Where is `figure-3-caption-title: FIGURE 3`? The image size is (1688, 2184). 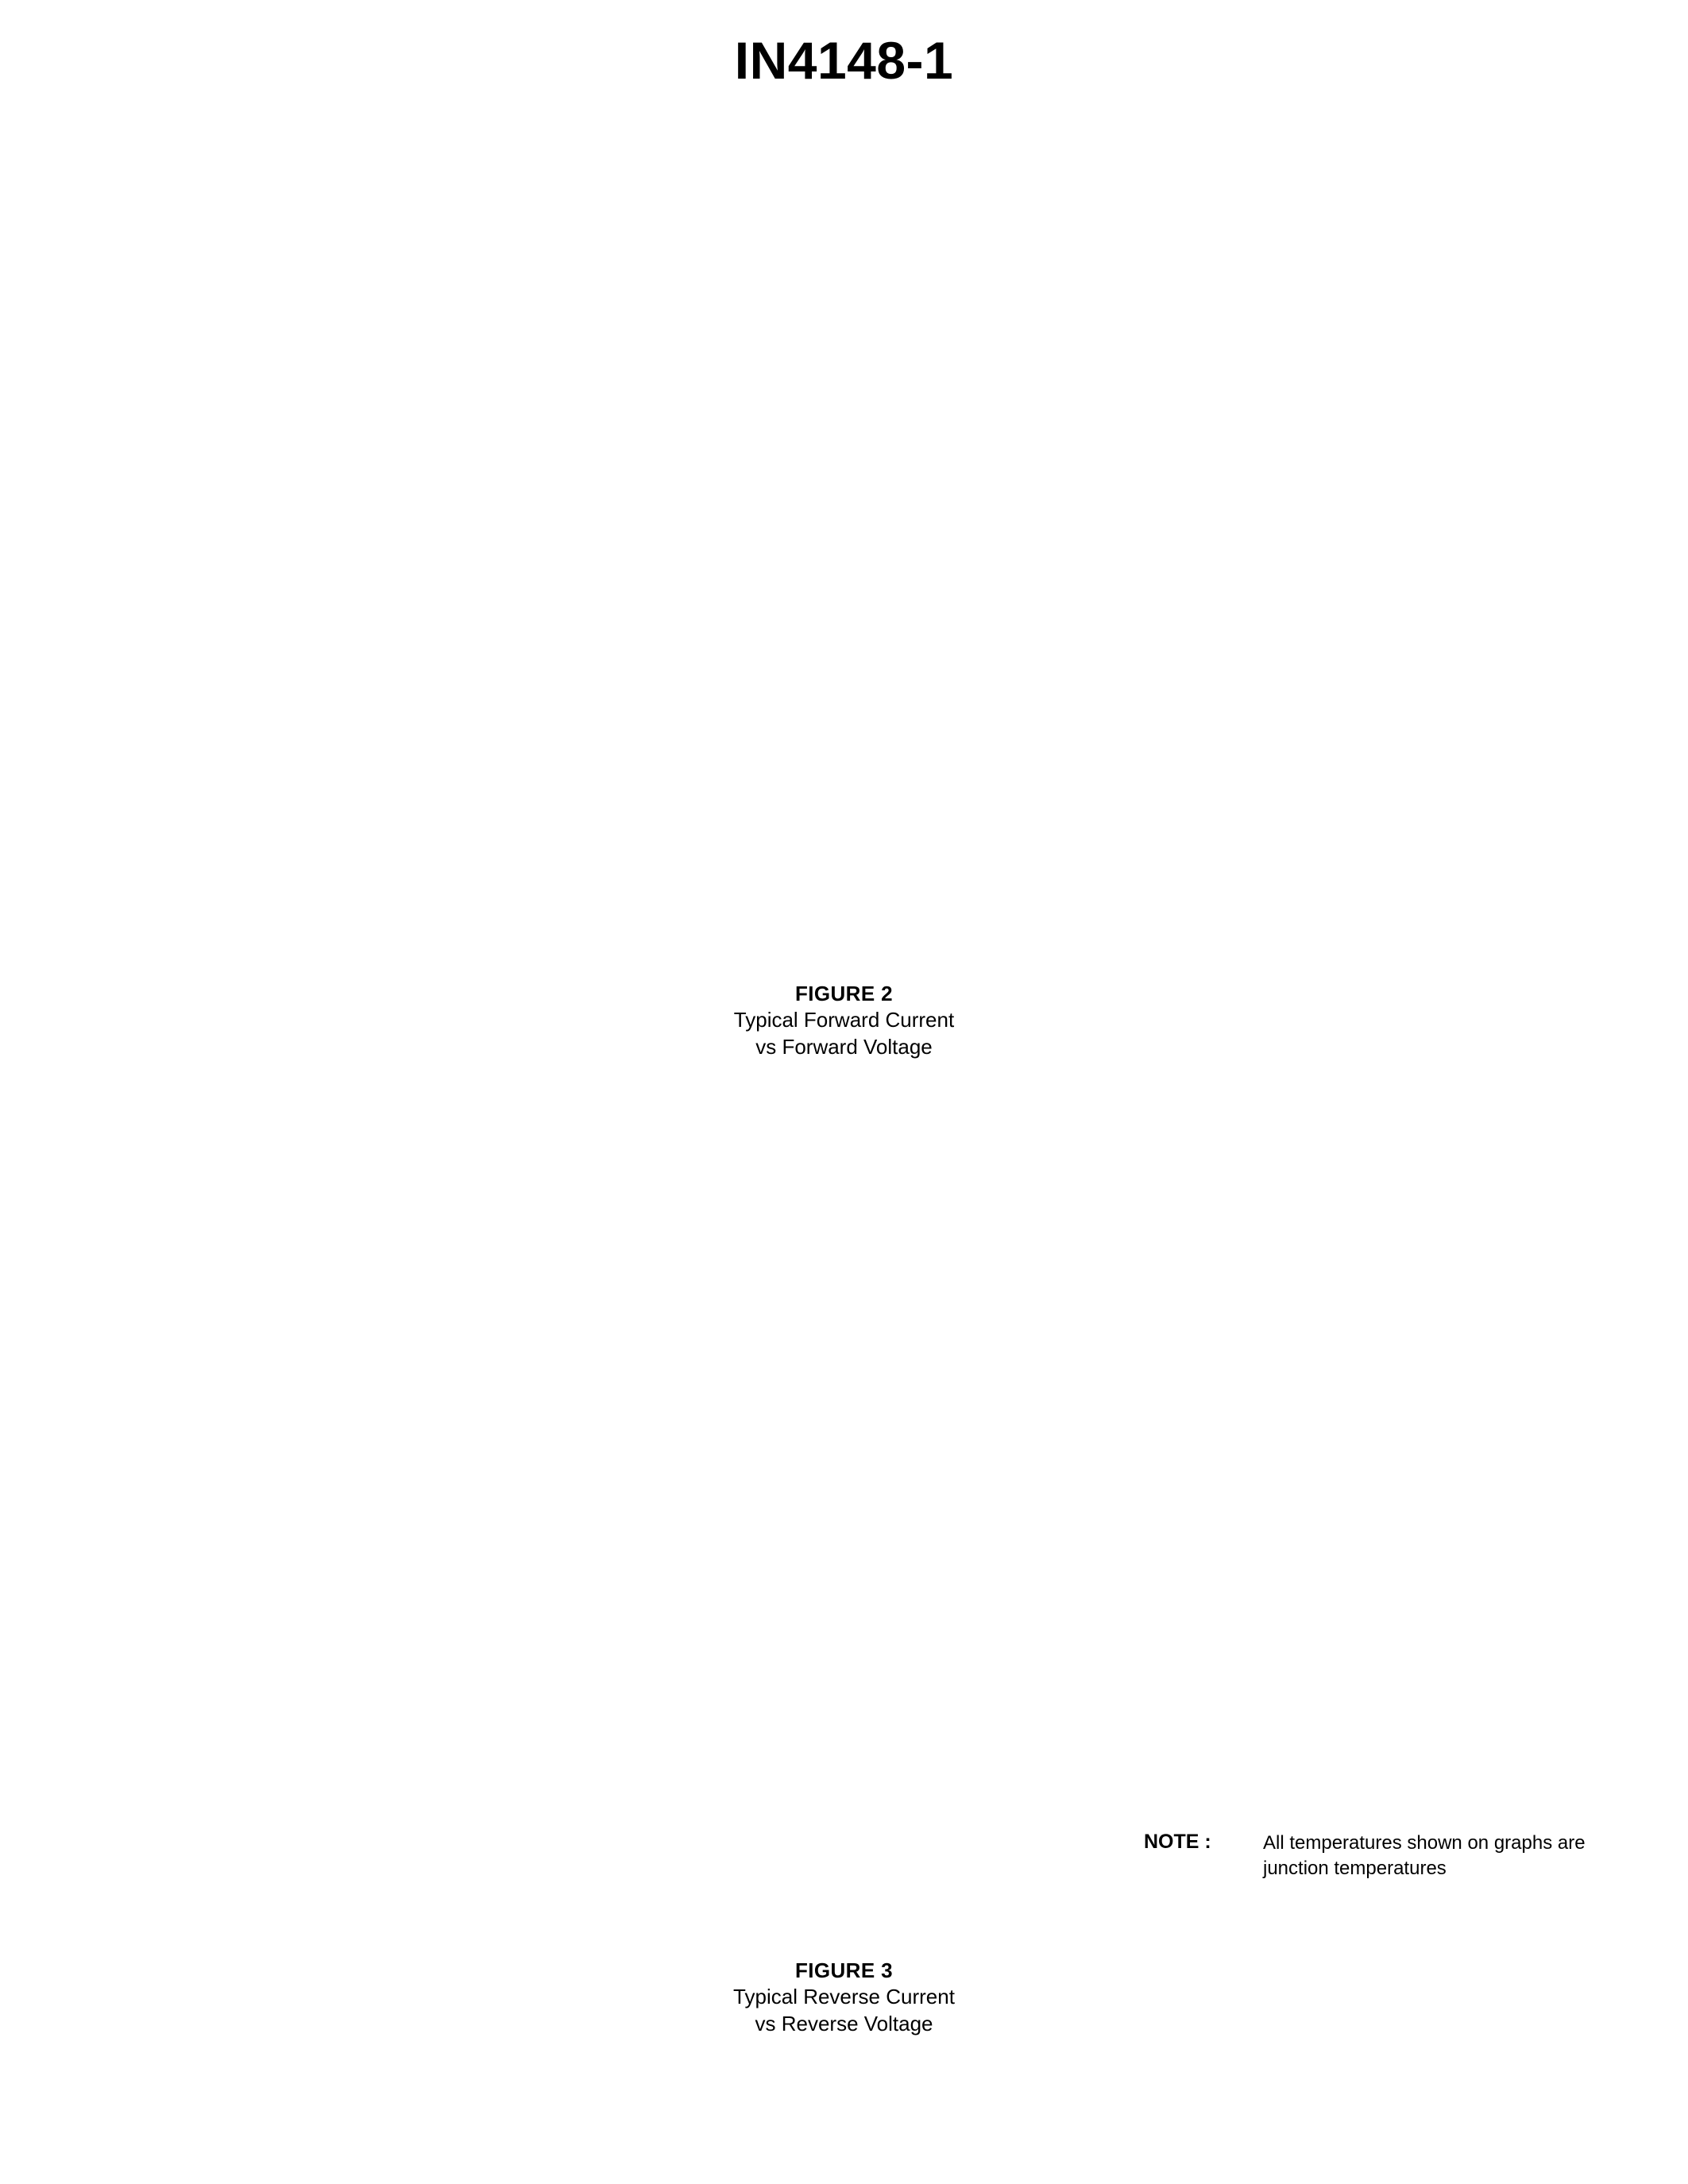
figure-3-caption-title: FIGURE 3 is located at coordinates (844, 1970).